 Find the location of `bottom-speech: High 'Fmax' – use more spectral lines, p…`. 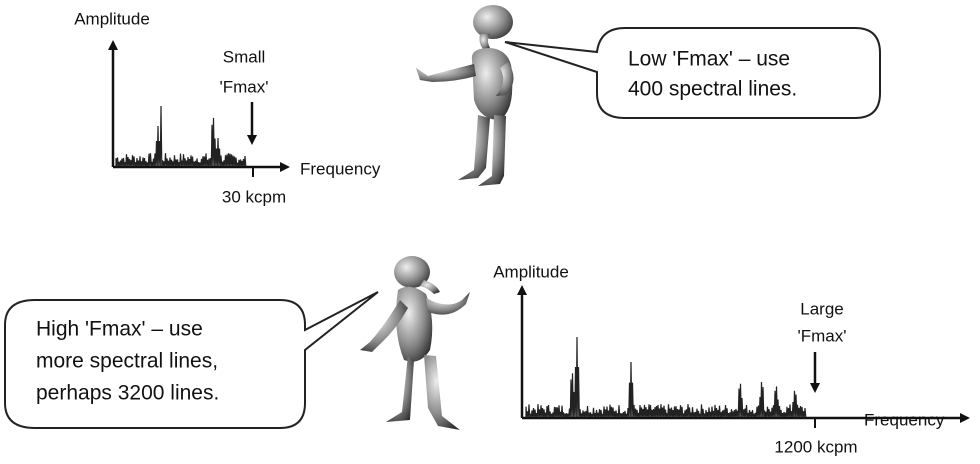

bottom-speech: High 'Fmax' – use more spectral lines, p… is located at coordinates (191, 360).